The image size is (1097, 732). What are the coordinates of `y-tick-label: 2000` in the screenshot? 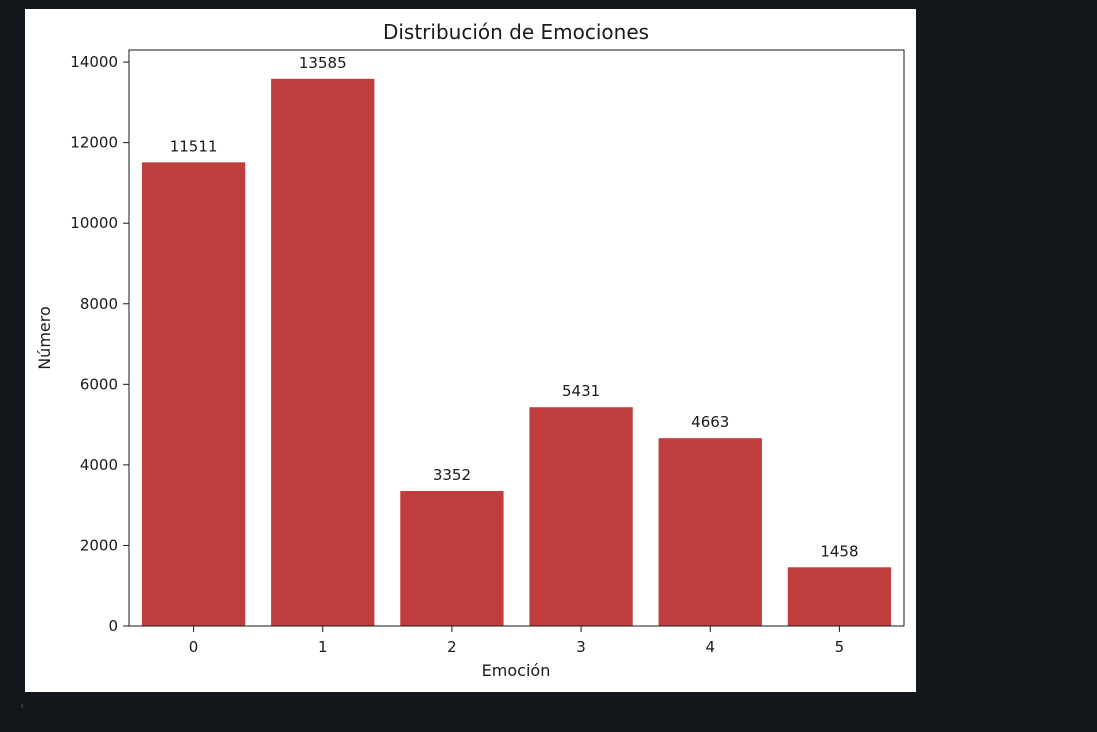 It's located at (99, 545).